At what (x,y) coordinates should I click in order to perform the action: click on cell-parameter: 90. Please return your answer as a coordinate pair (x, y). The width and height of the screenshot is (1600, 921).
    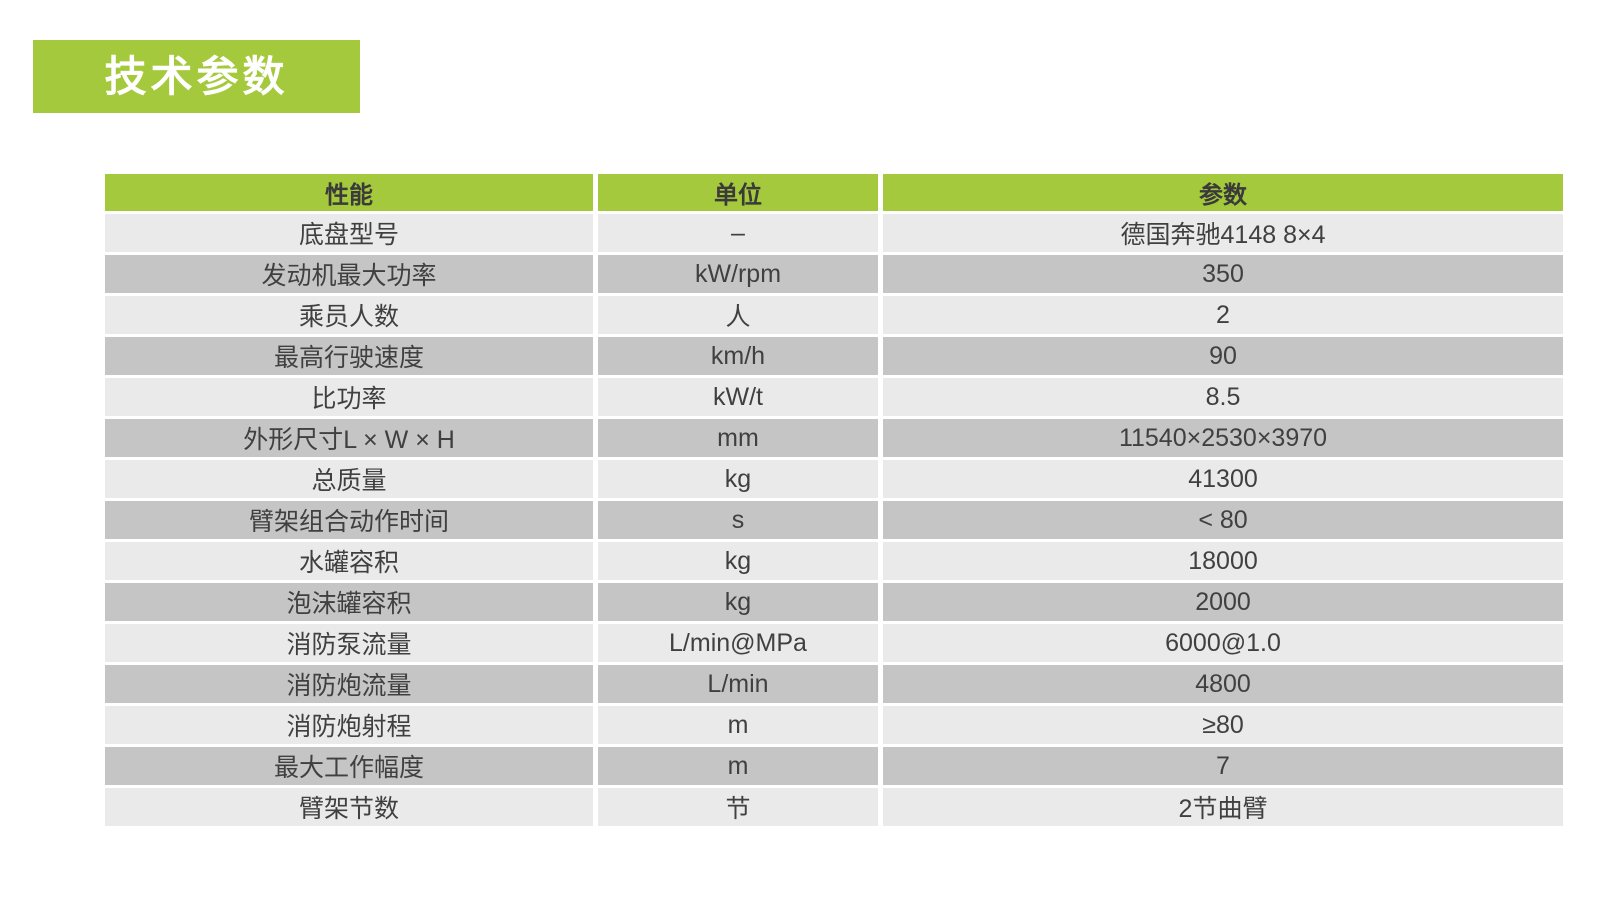
    Looking at the image, I should click on (1223, 356).